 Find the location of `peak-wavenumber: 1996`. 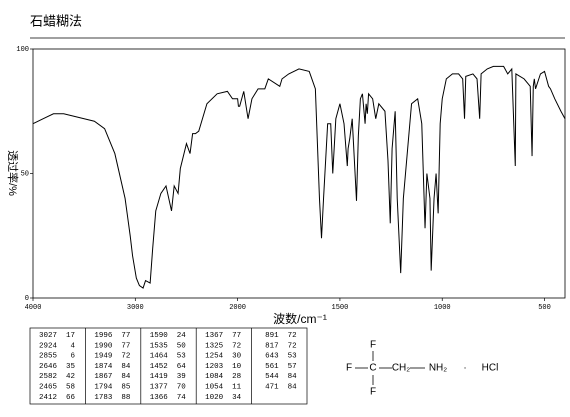

peak-wavenumber: 1996 is located at coordinates (103, 336).